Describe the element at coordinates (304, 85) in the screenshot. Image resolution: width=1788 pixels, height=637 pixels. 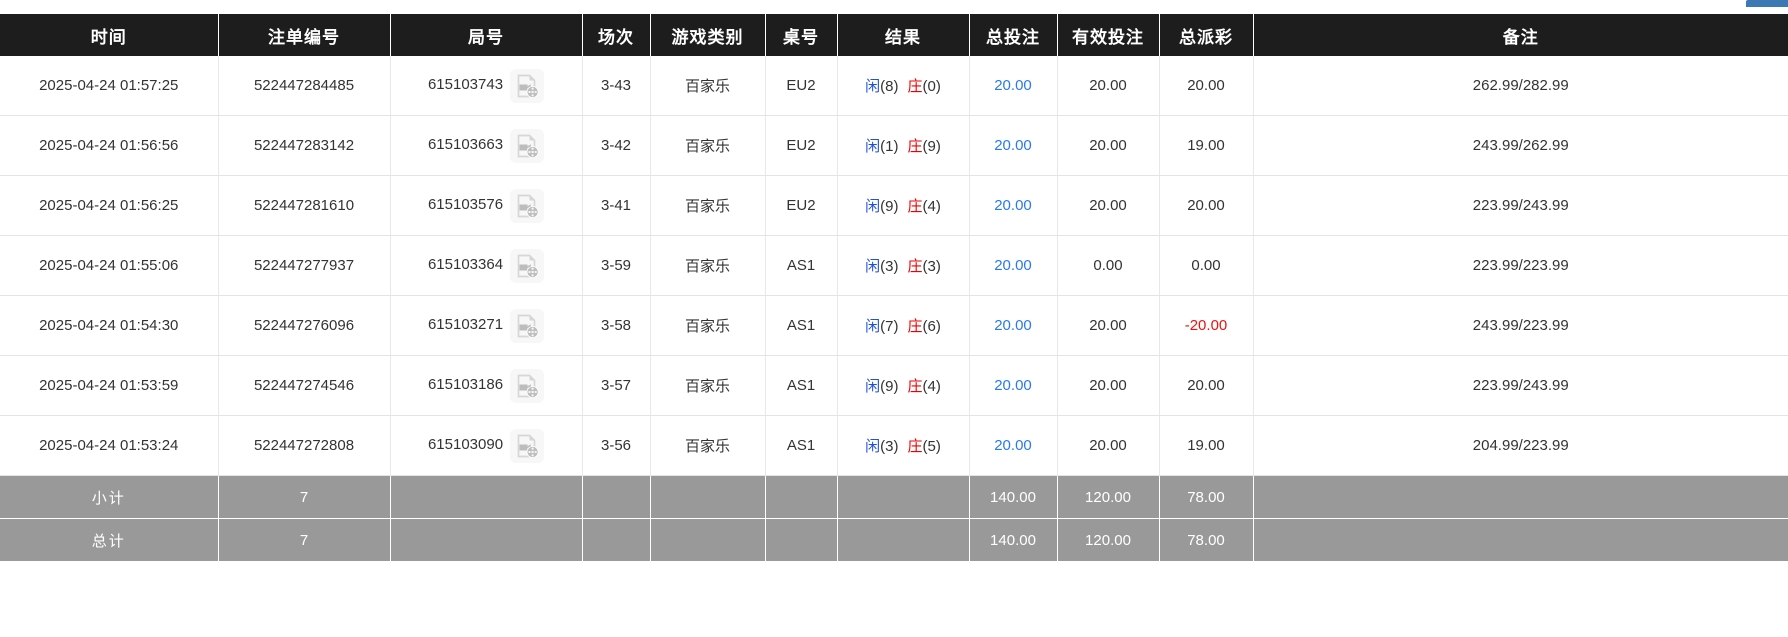
I see `bet-id-text: 522447284485` at that location.